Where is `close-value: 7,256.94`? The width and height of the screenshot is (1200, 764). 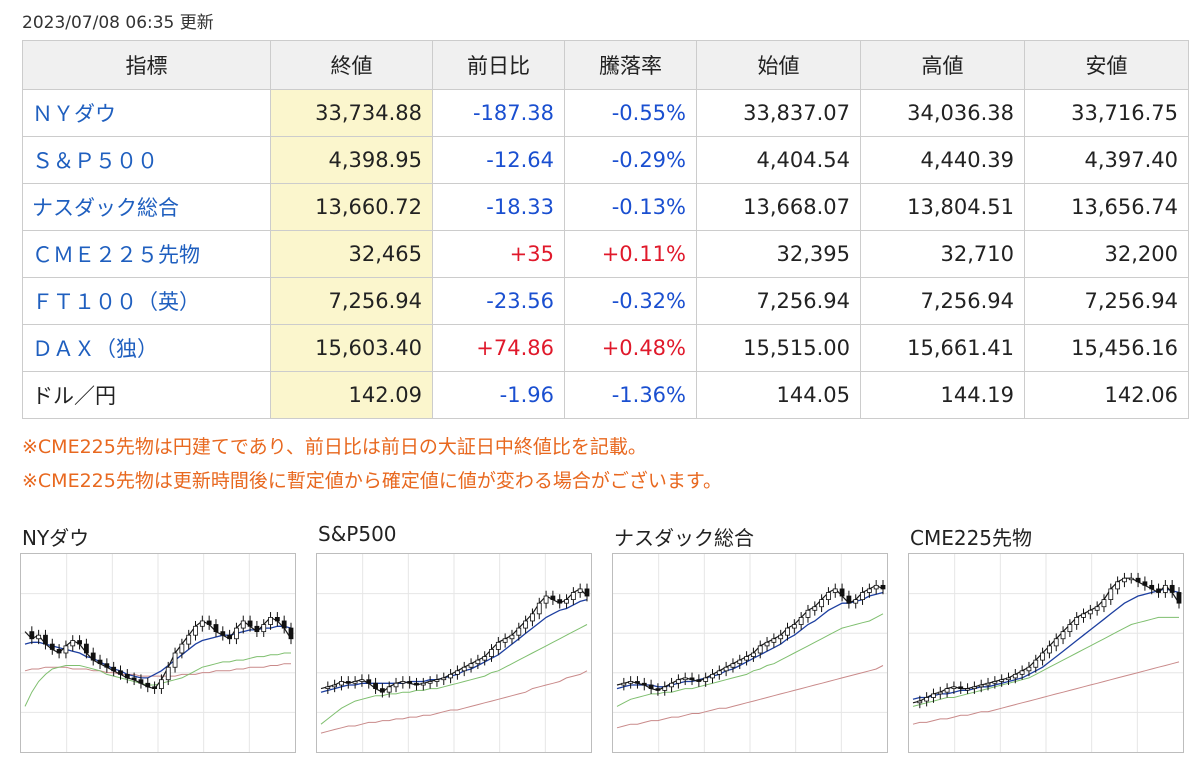 close-value: 7,256.94 is located at coordinates (351, 301).